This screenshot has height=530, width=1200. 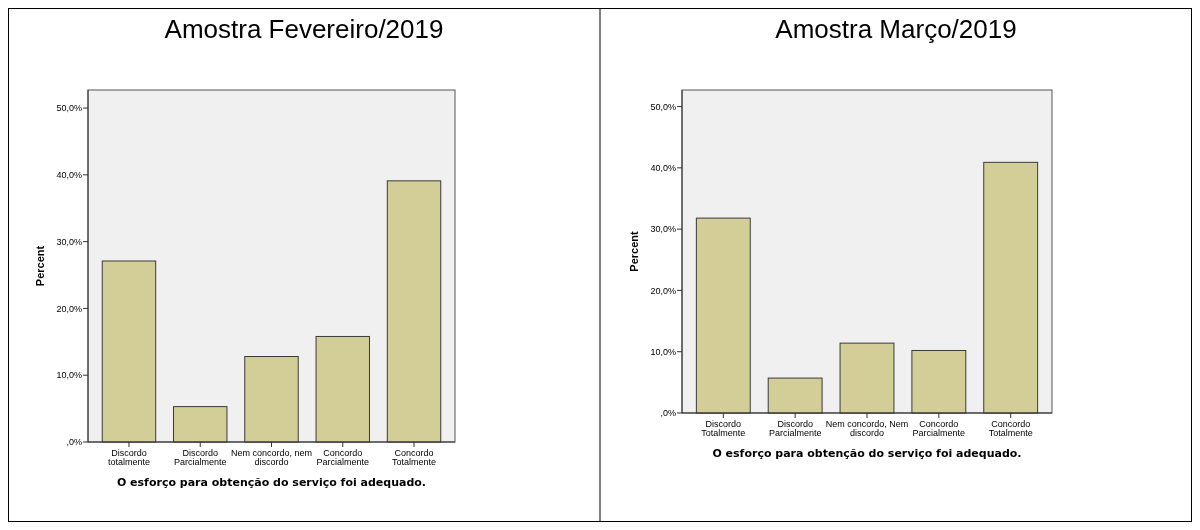 What do you see at coordinates (896, 29) in the screenshot?
I see `chart-title: Amostra Março/2019` at bounding box center [896, 29].